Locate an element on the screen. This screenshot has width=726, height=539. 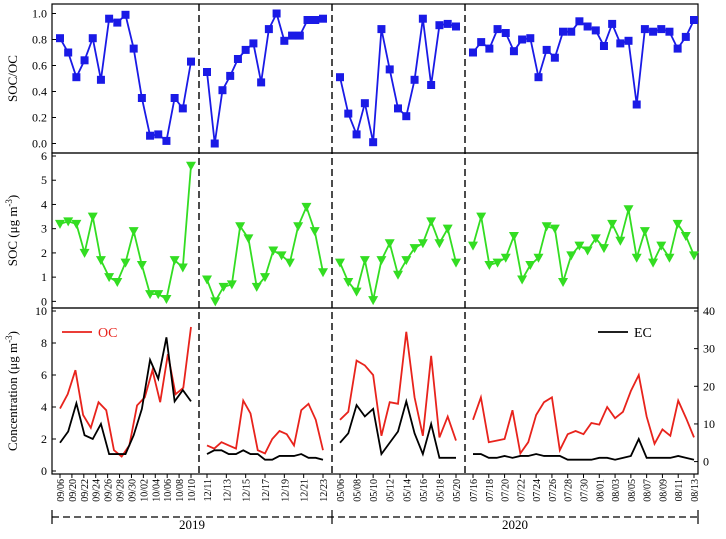
x-tick-label: 08/01 is located at coordinates (600, 490).